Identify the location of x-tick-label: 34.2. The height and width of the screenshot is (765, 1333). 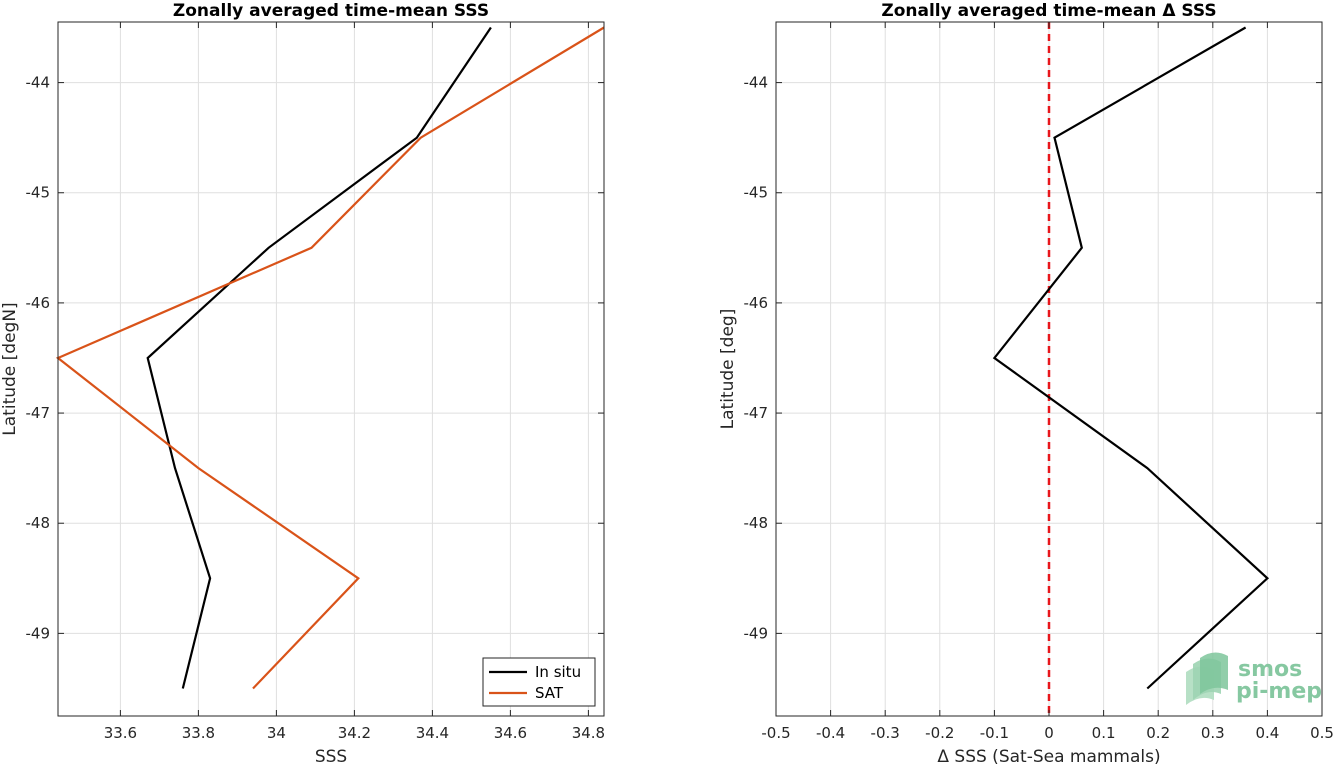
(354, 733).